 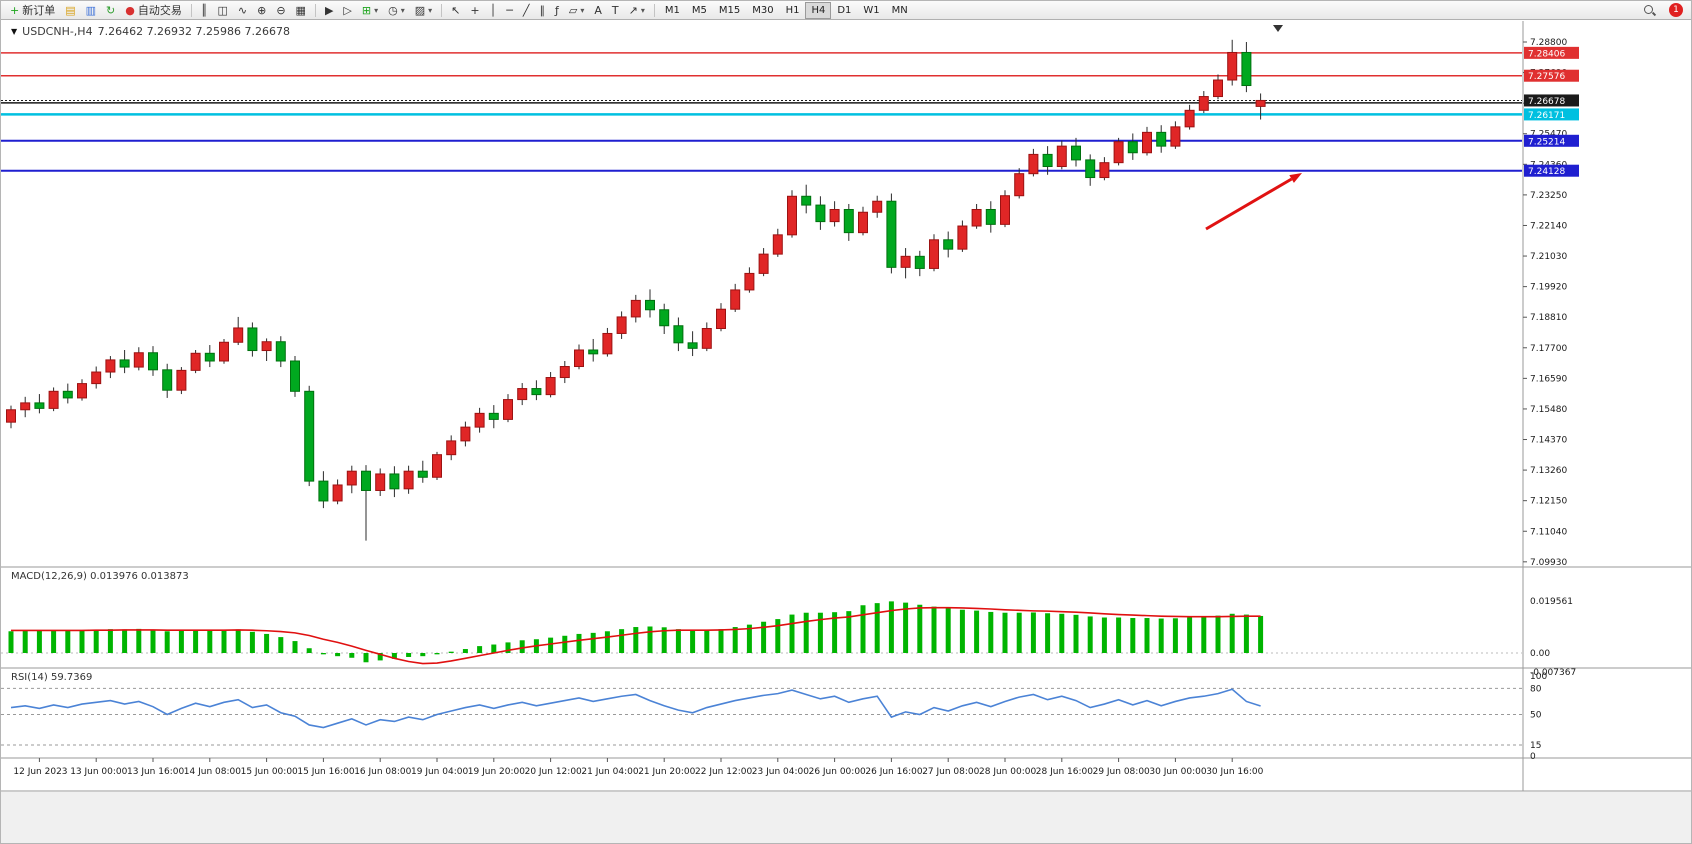 I want to click on cursor-button: ↖, so click(x=455, y=10).